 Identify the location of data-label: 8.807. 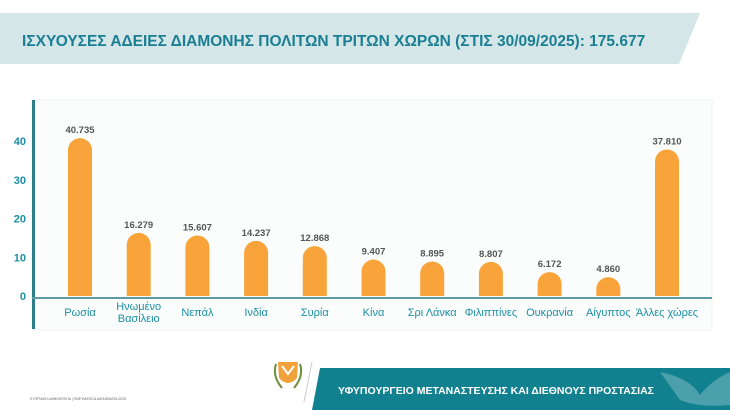
(491, 254).